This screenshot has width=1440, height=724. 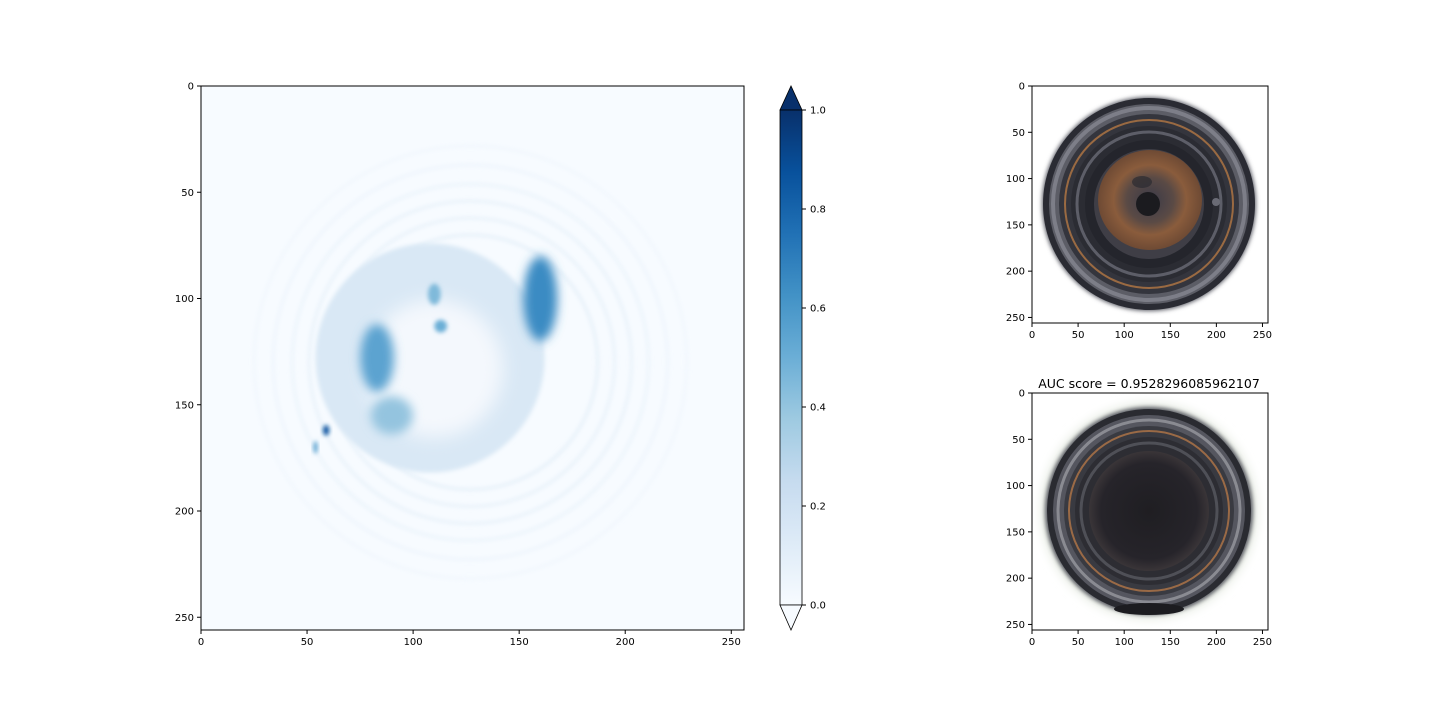 I want to click on heatmap-y-tick-label: 50, so click(x=187, y=193).